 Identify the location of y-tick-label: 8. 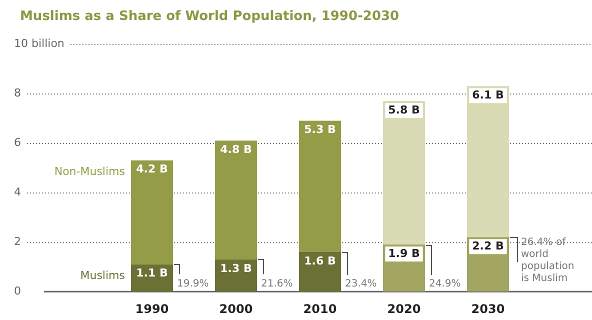
(17, 93).